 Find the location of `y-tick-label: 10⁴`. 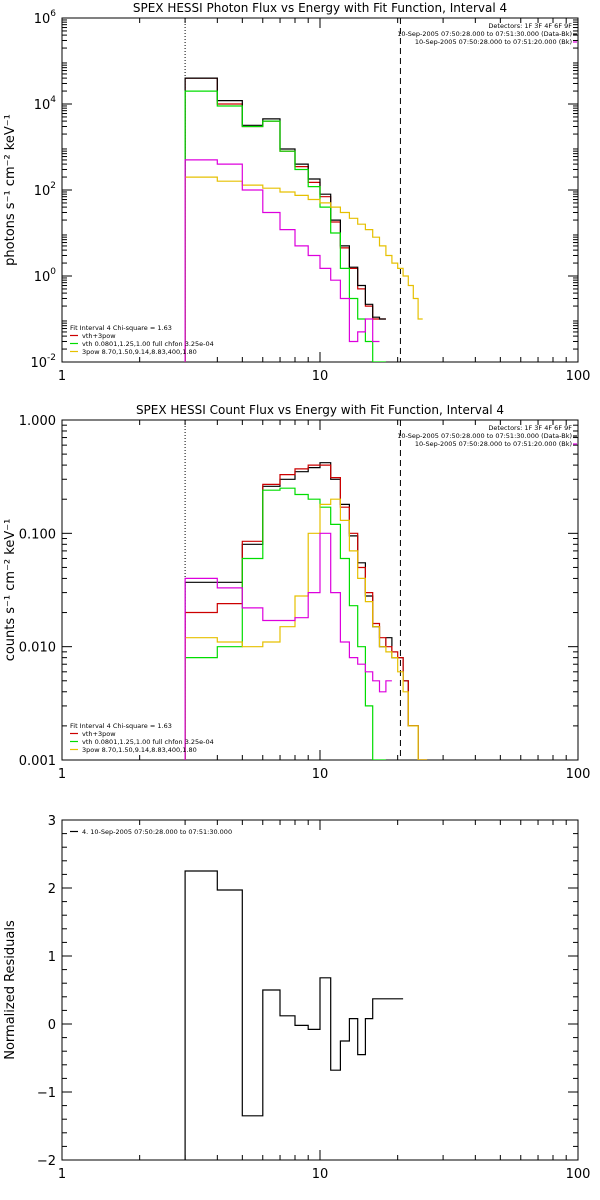

y-tick-label: 10⁴ is located at coordinates (45, 104).